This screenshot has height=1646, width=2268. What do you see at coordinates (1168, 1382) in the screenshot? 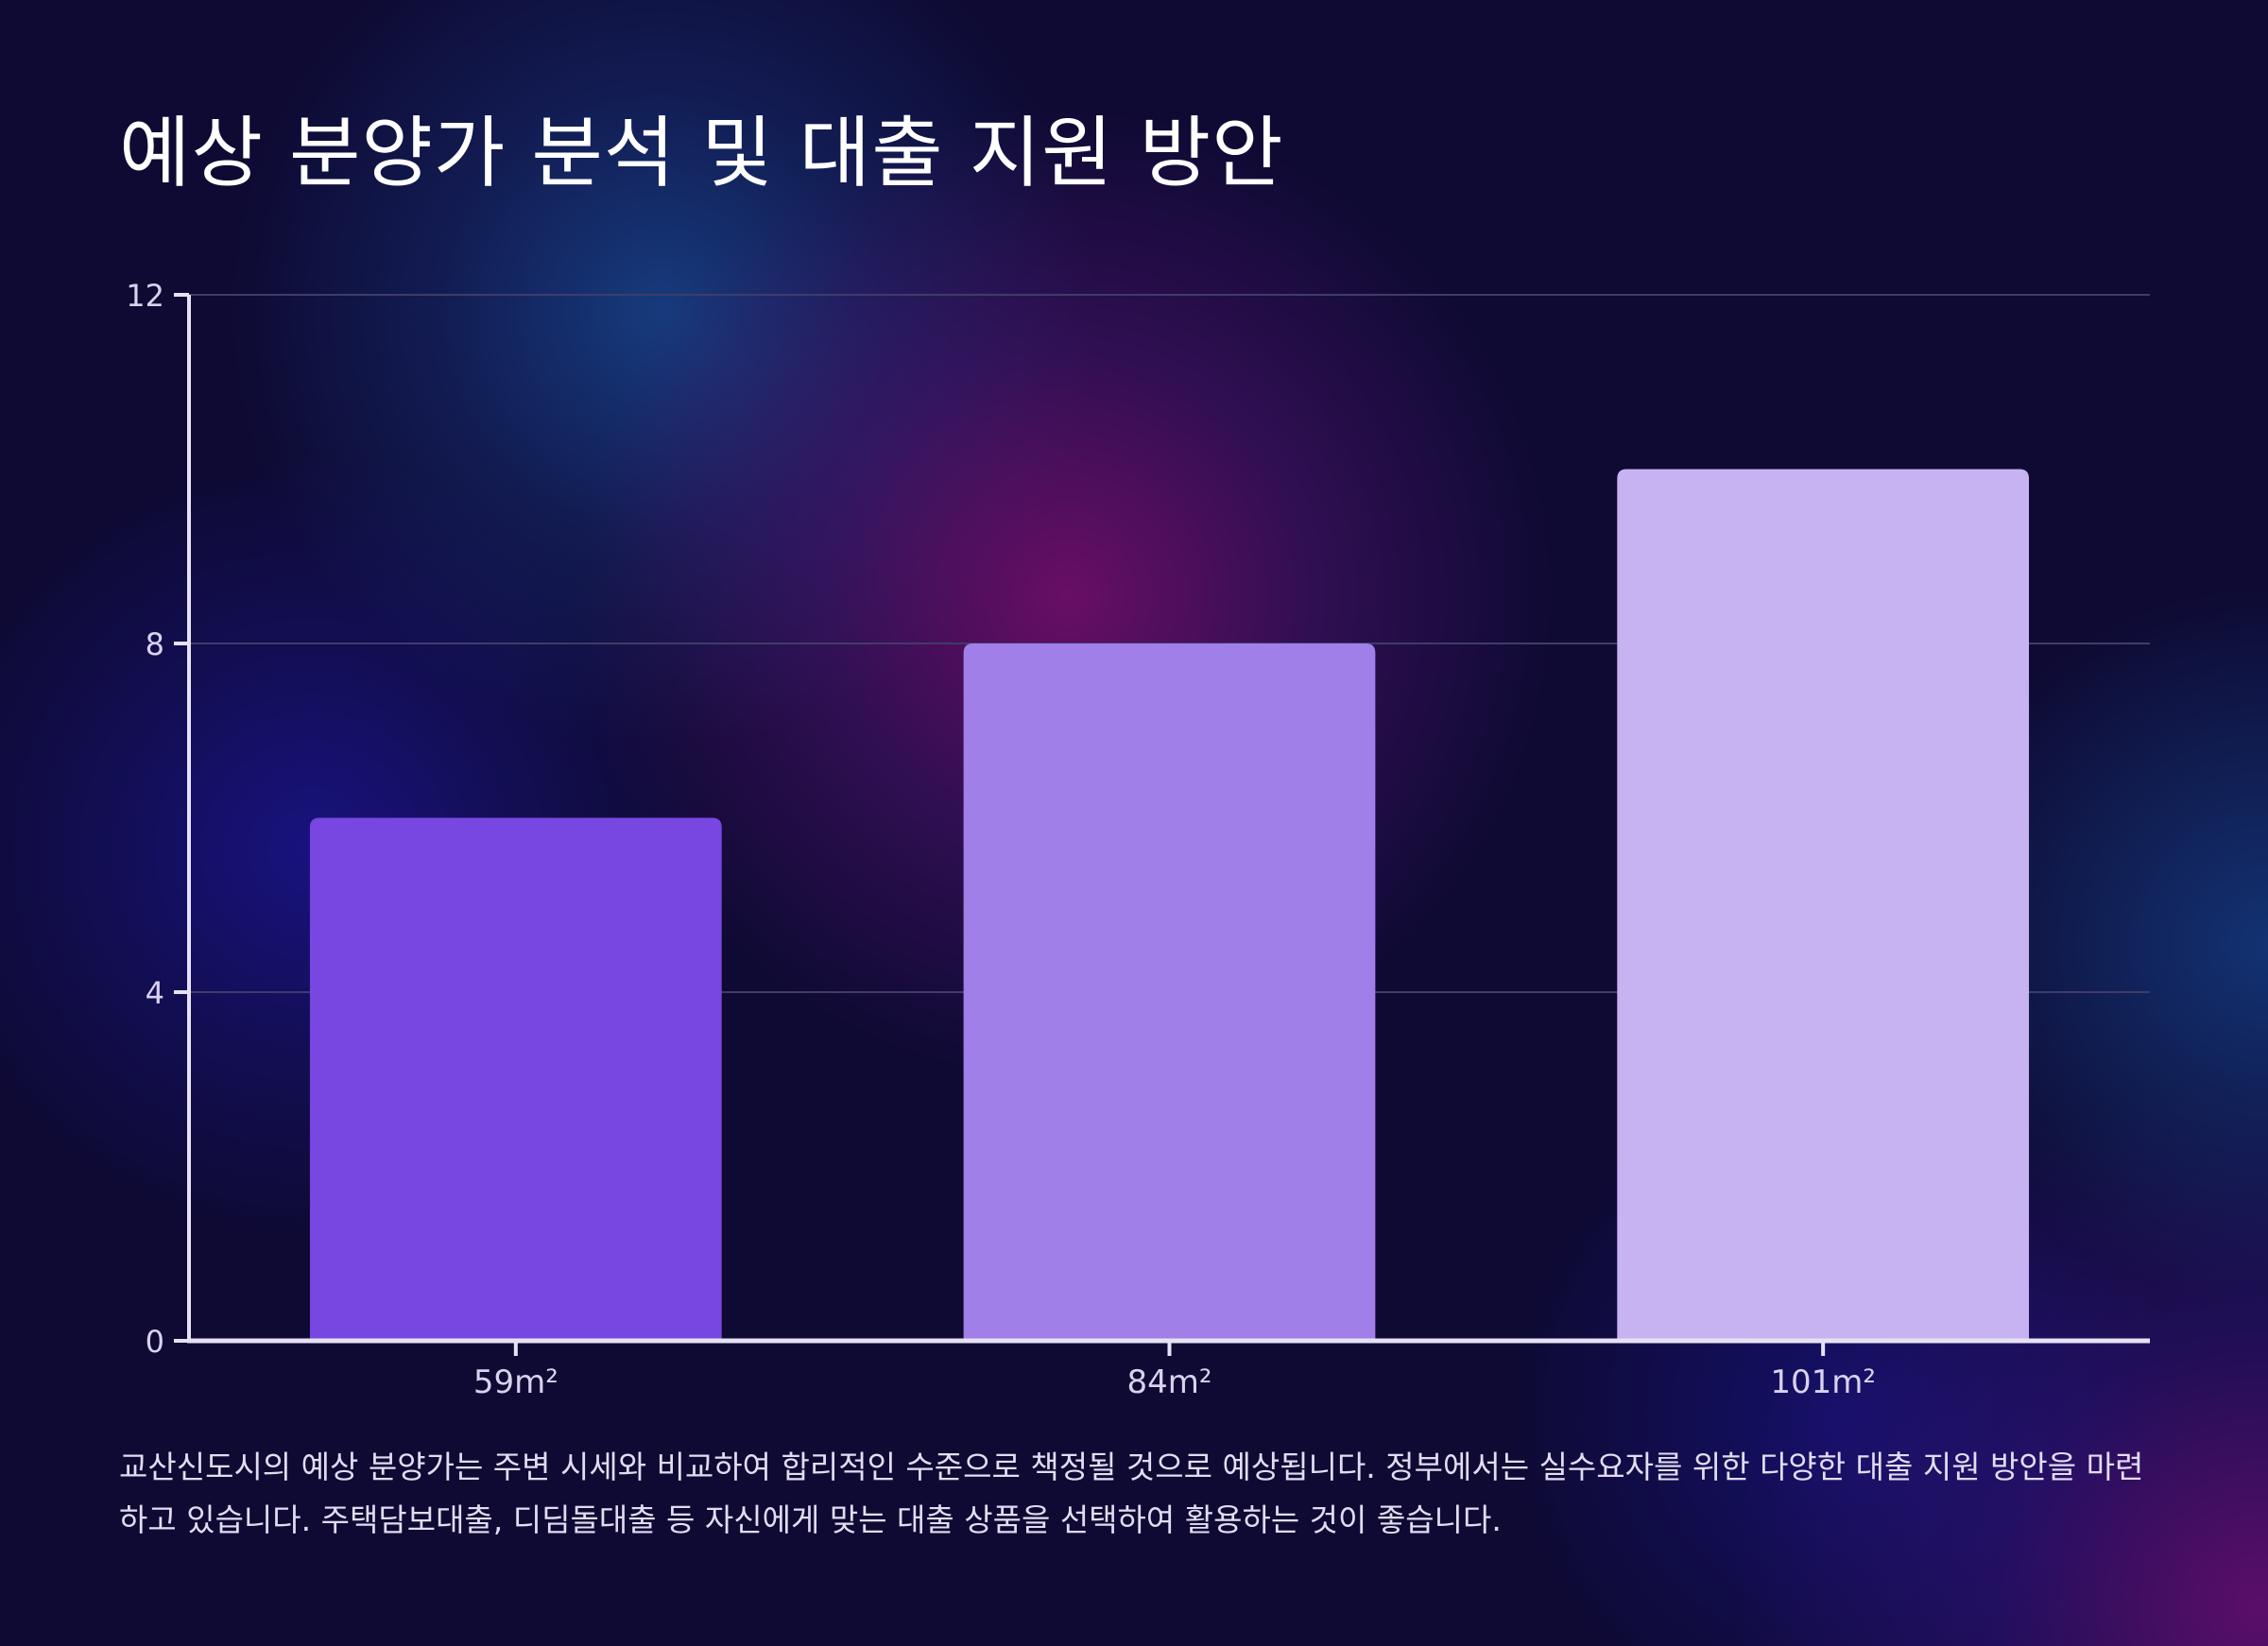
I see `x-tick-label: 84m²` at bounding box center [1168, 1382].